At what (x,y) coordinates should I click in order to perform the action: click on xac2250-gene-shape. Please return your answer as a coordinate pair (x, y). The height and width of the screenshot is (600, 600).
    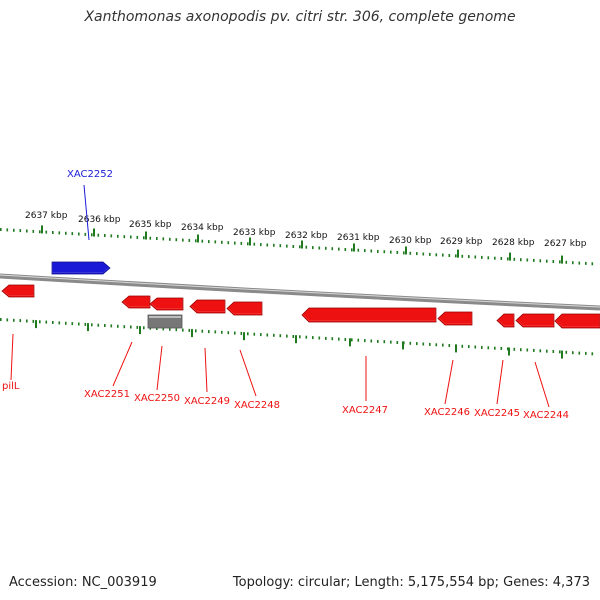
    Looking at the image, I should click on (166, 303).